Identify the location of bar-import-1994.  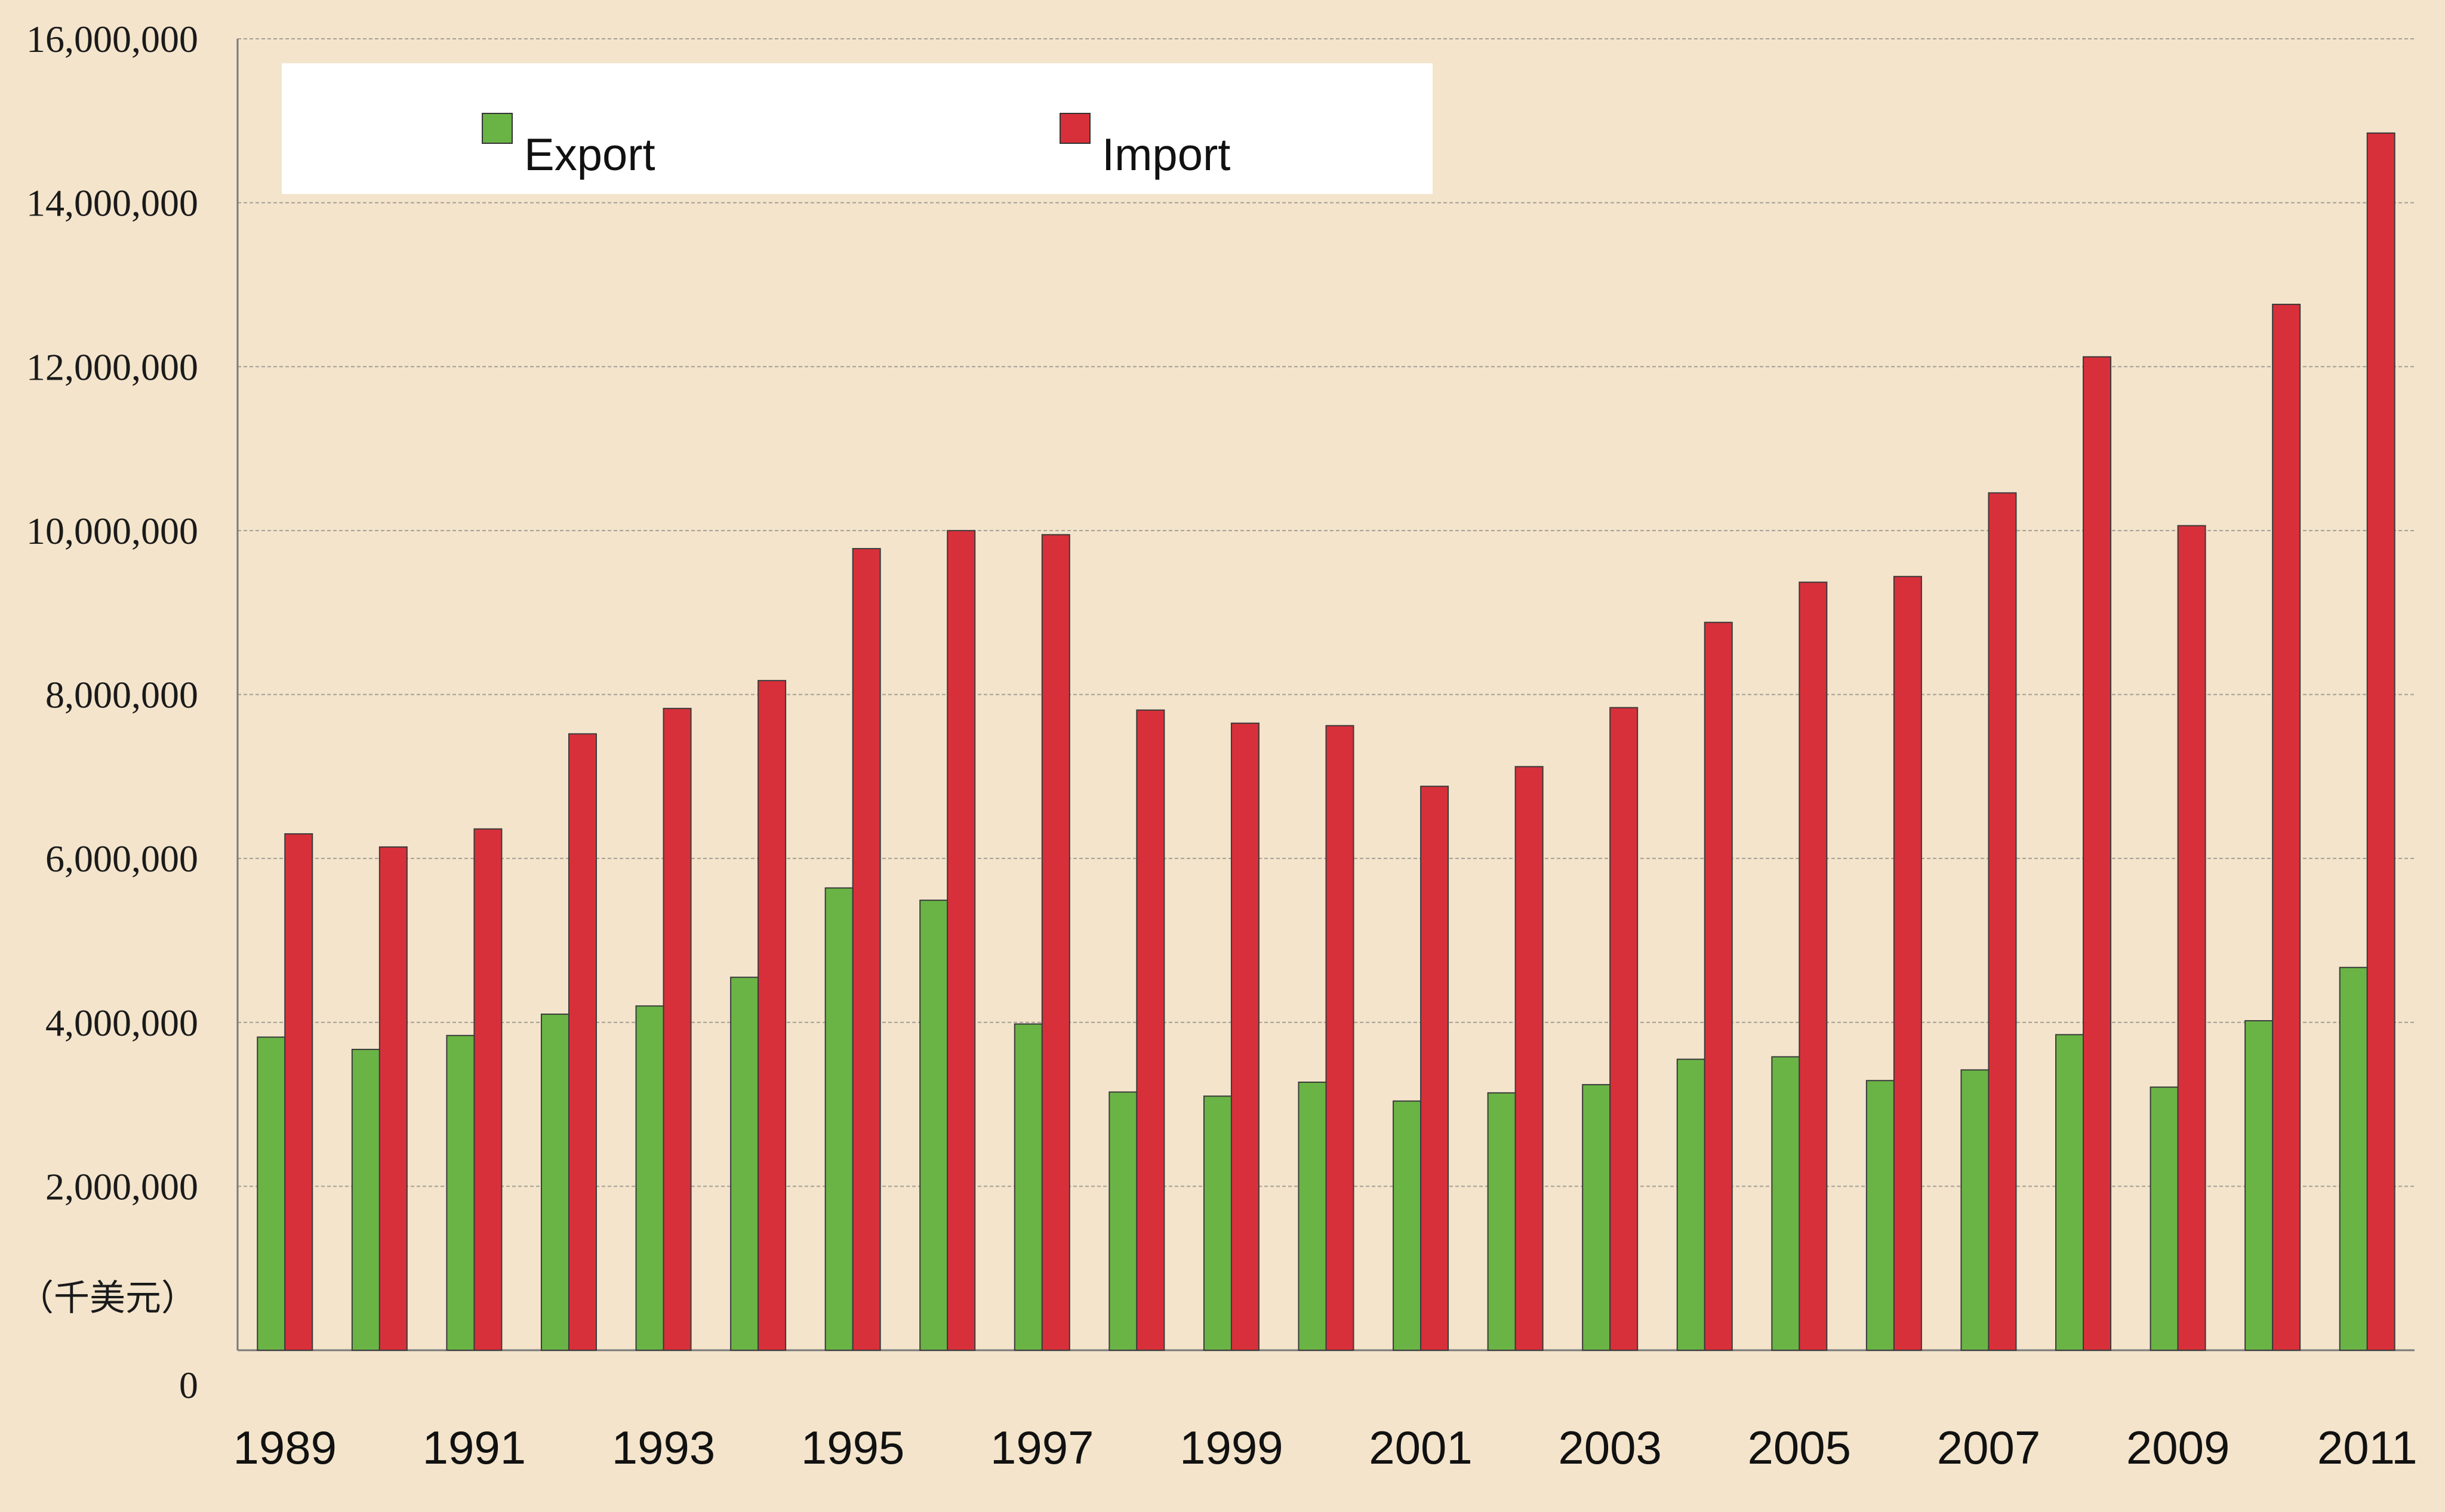
(772, 1015).